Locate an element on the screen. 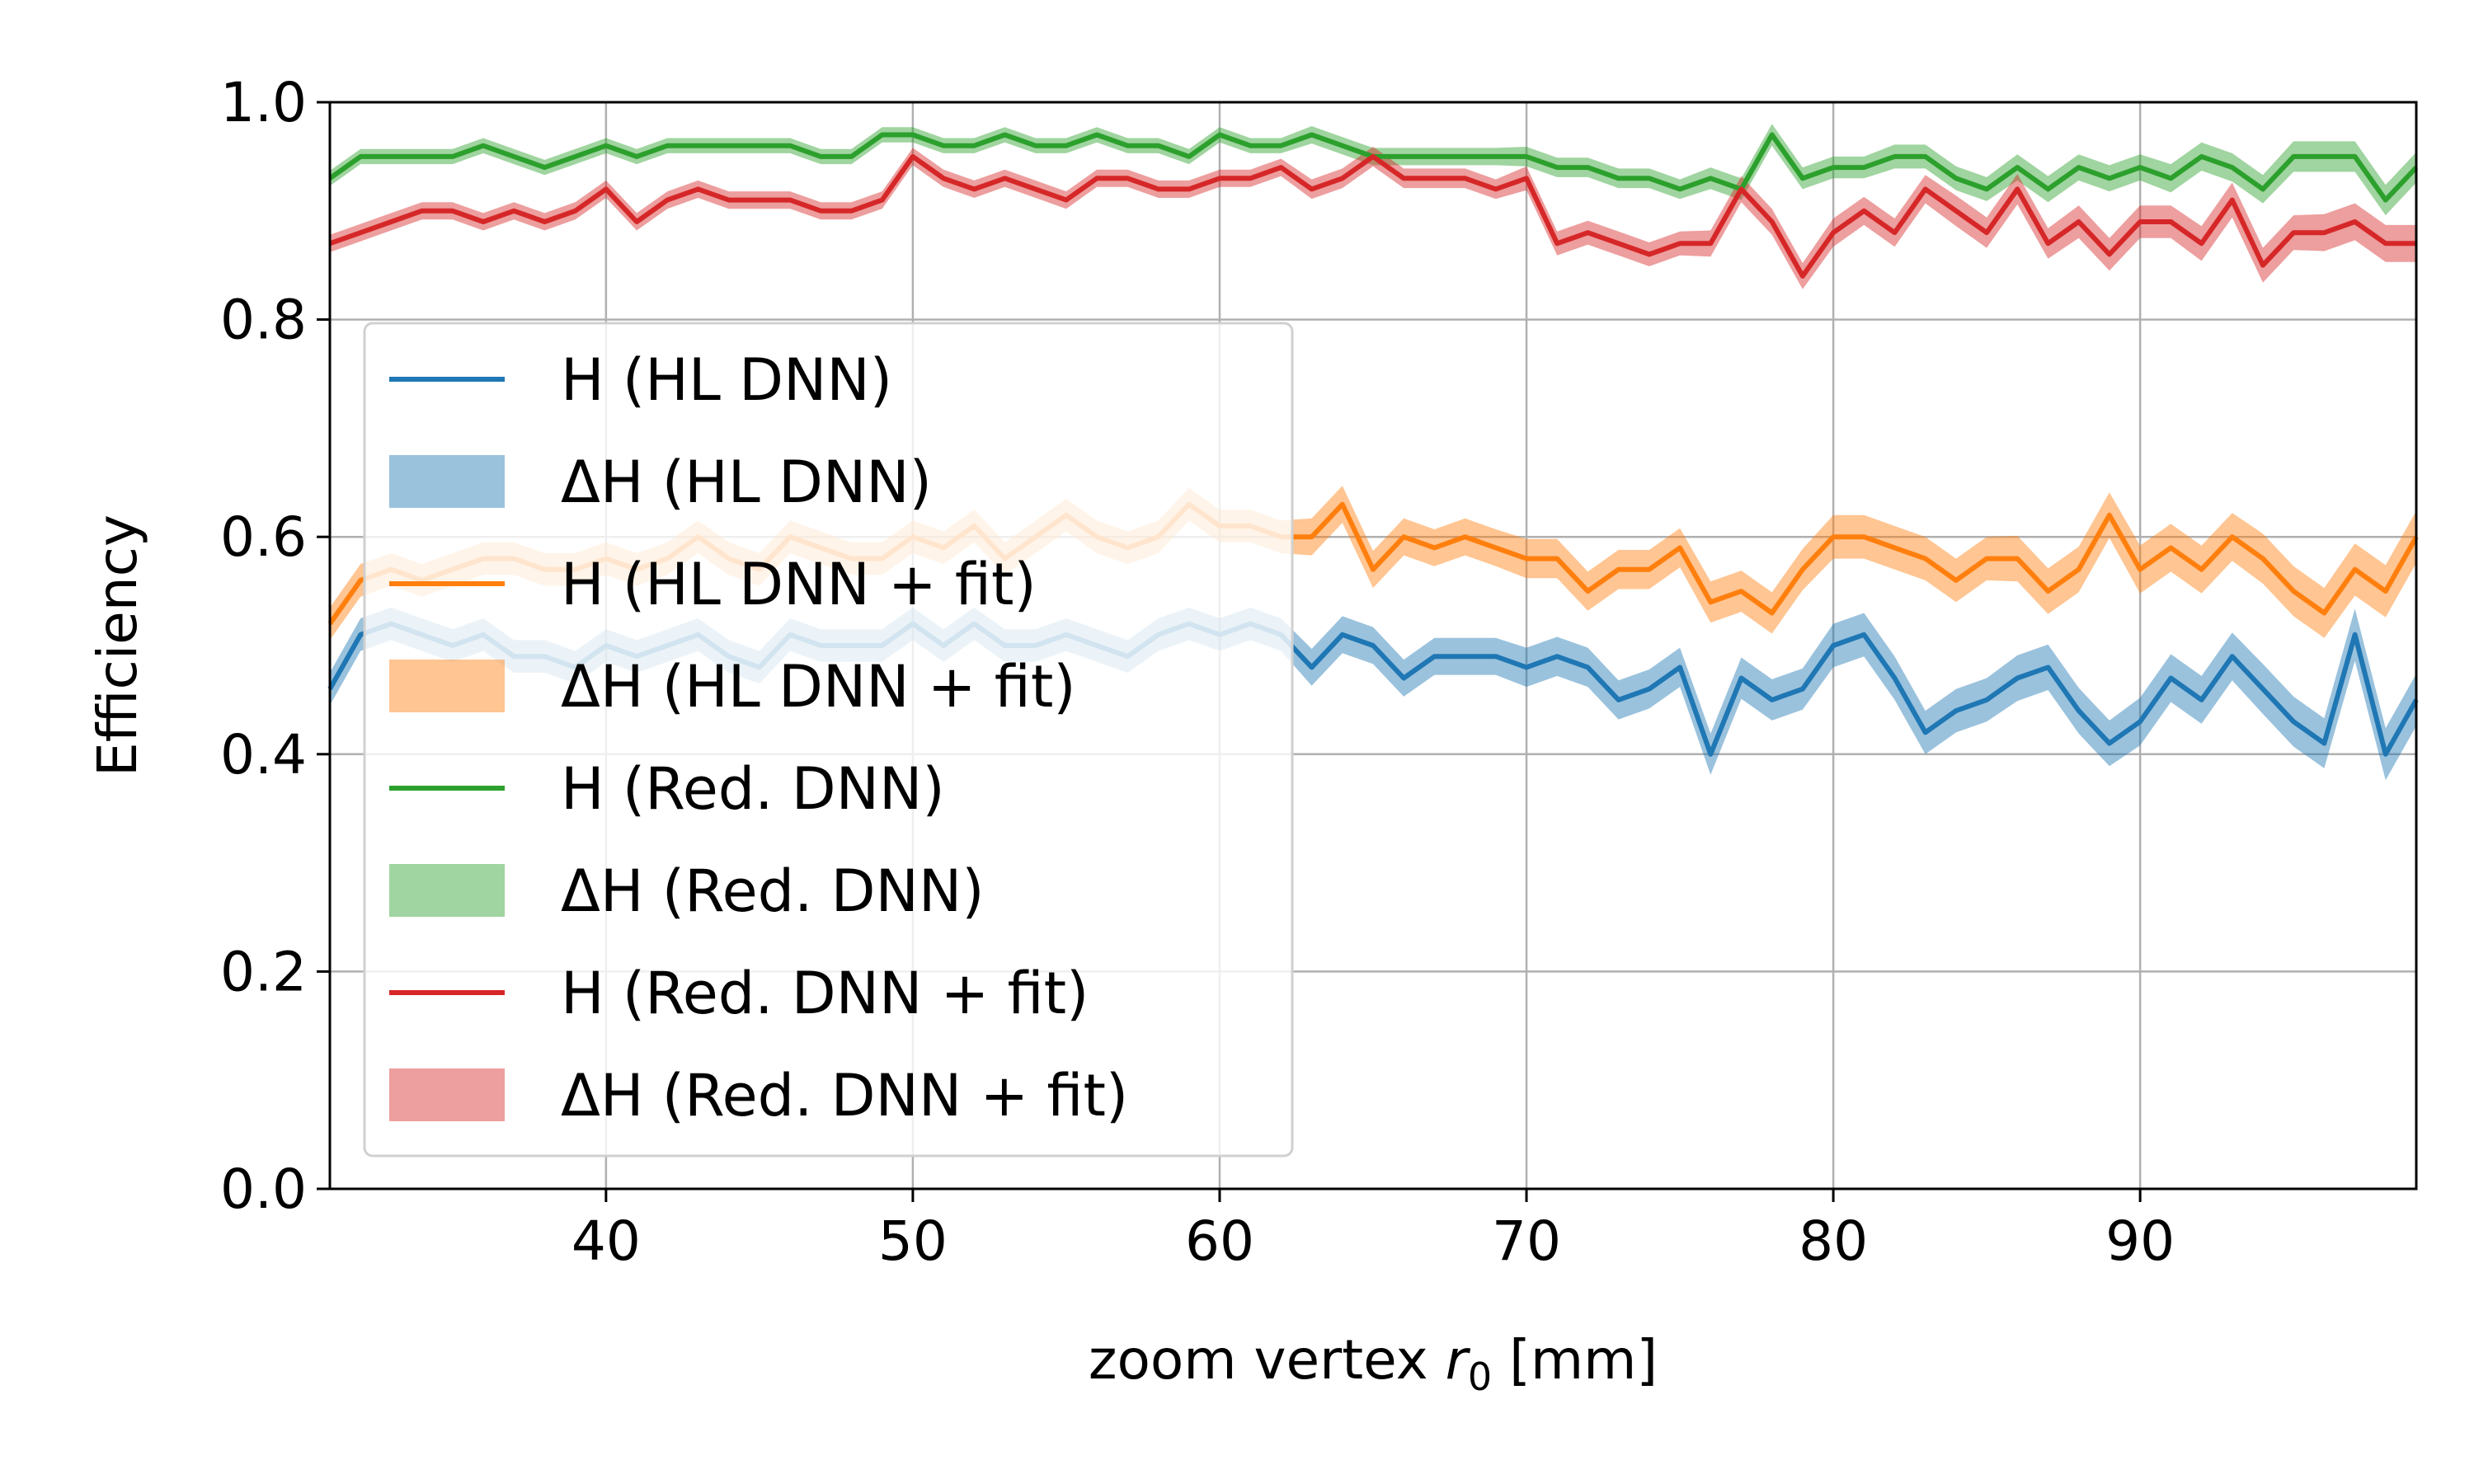 The image size is (2474, 1484). x-tick-label: 80 is located at coordinates (1833, 1241).